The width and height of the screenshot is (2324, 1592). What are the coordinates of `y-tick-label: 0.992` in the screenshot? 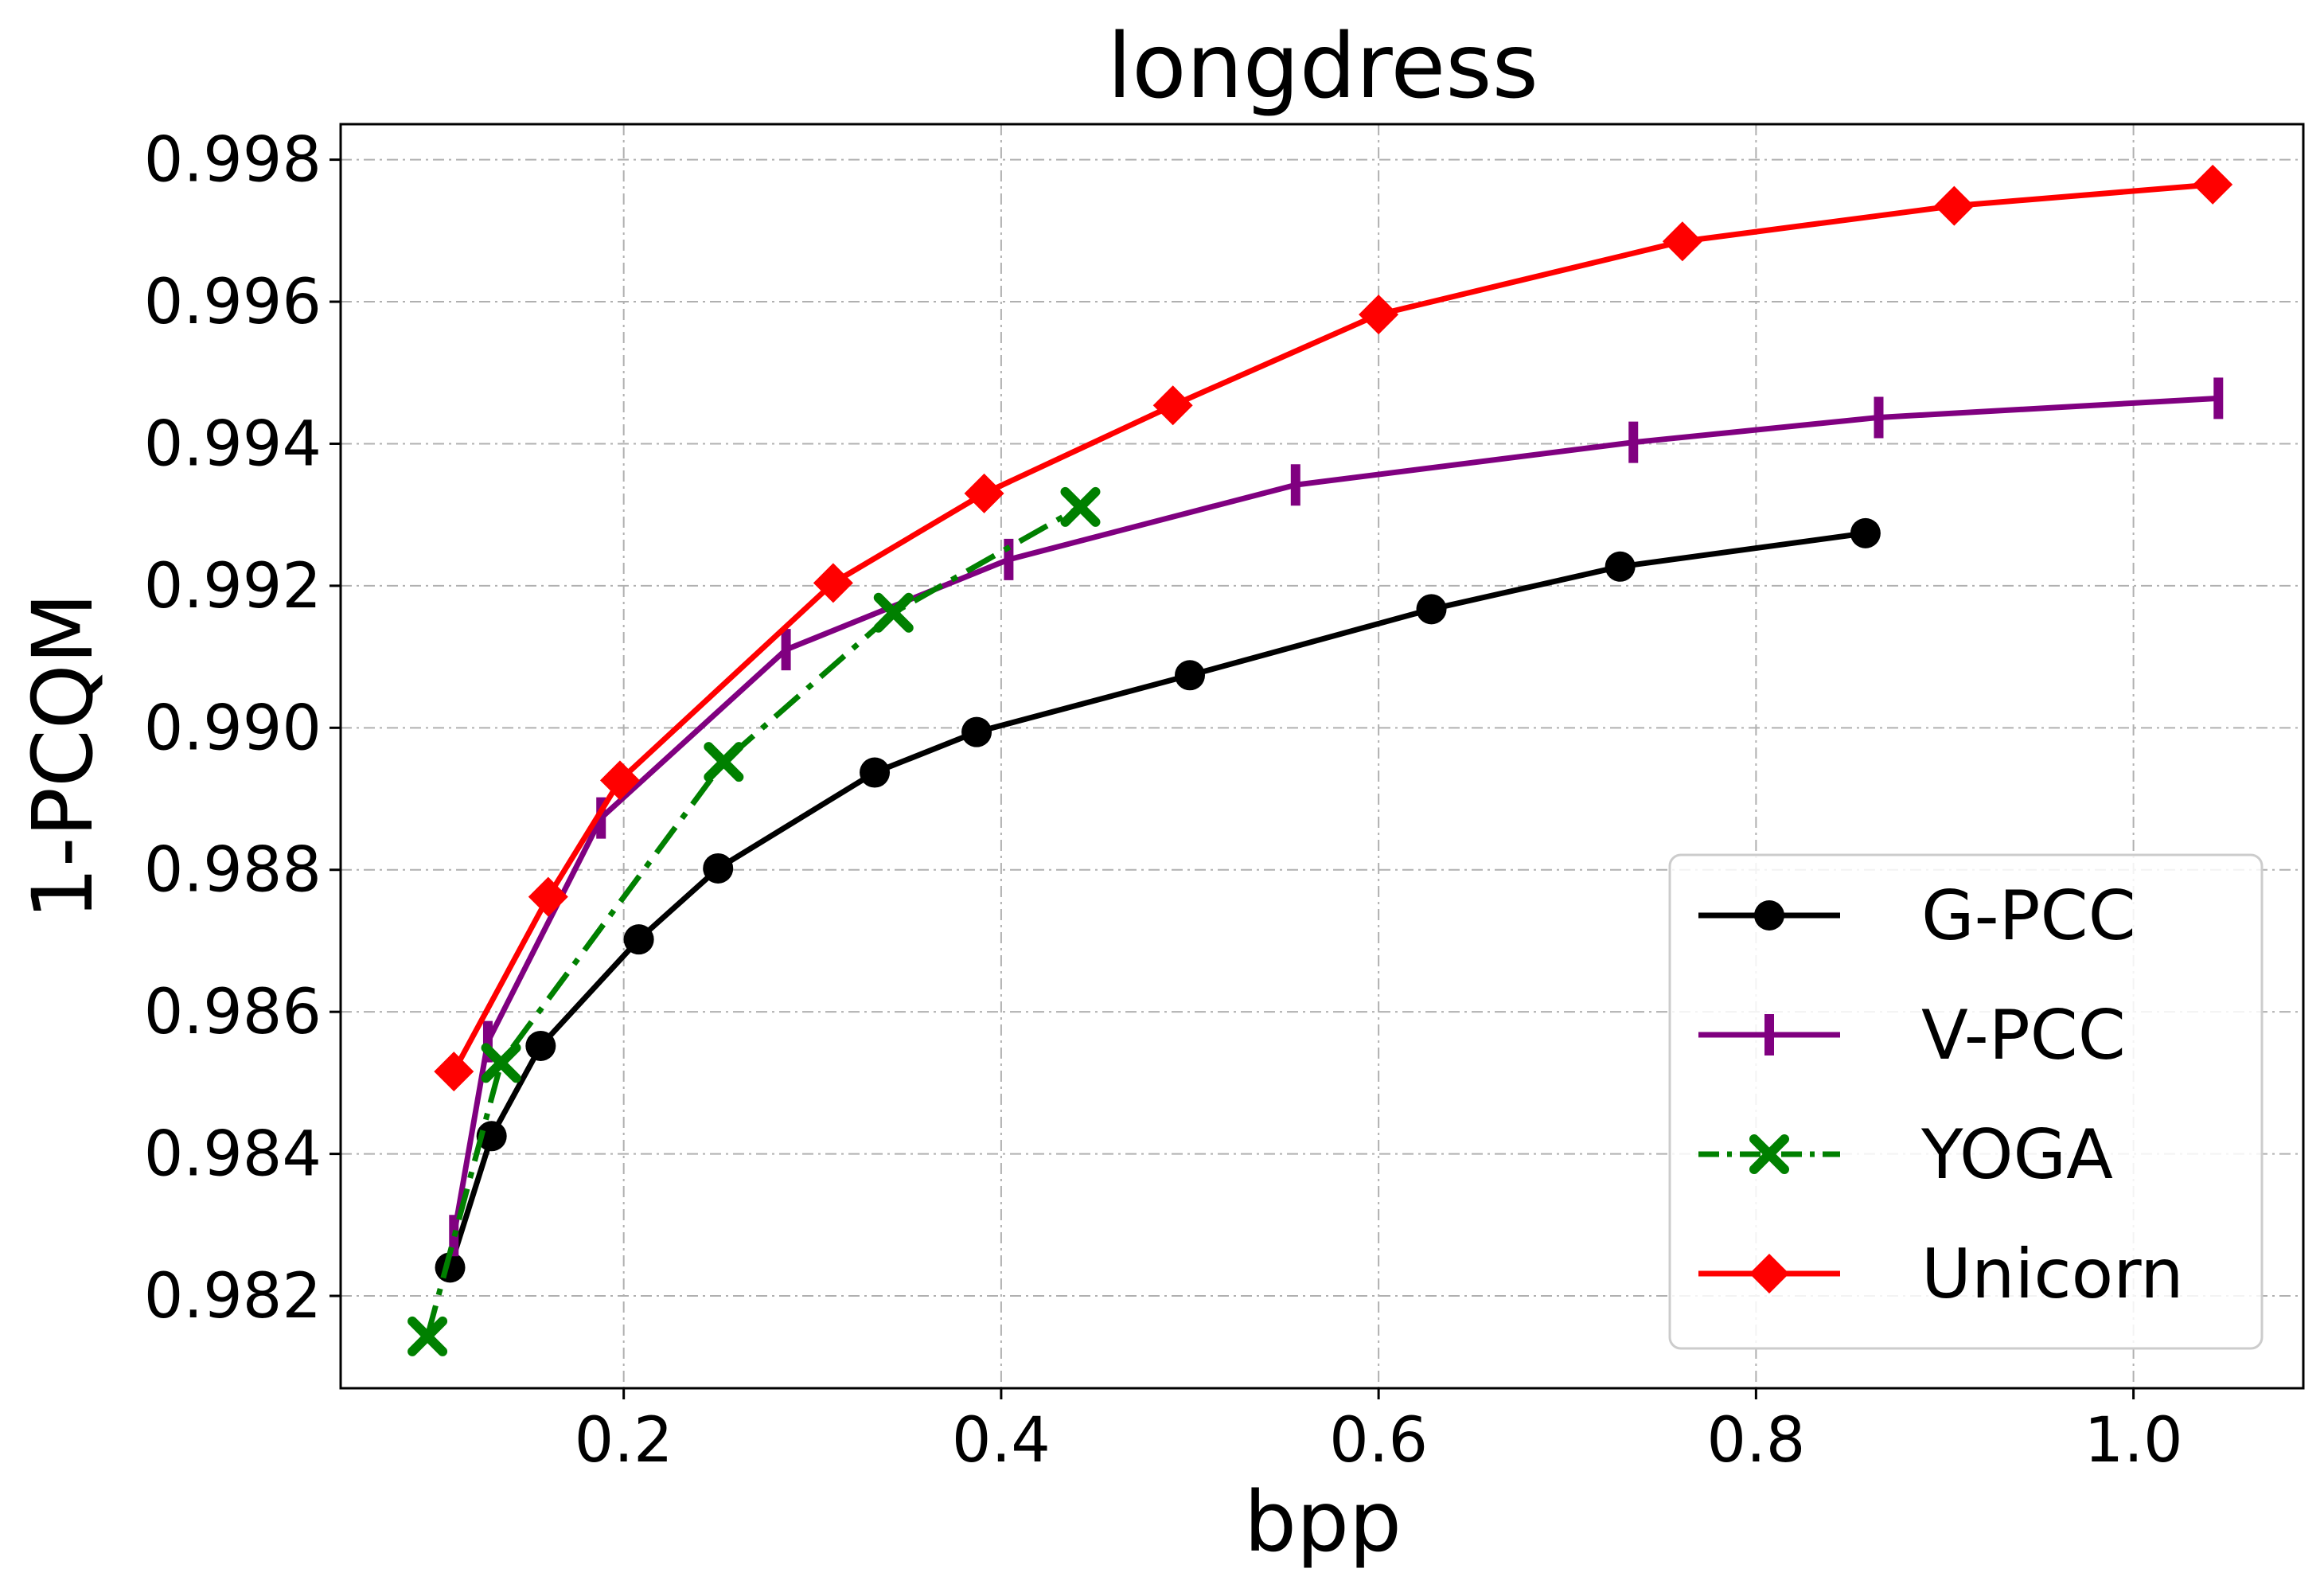 It's located at (233, 587).